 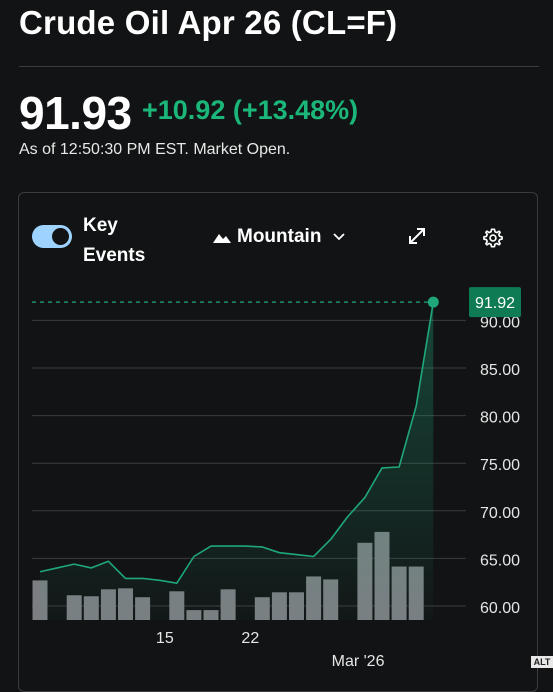 What do you see at coordinates (208, 22) in the screenshot?
I see `page-title: Crude Oil Apr 26 (CL=F)` at bounding box center [208, 22].